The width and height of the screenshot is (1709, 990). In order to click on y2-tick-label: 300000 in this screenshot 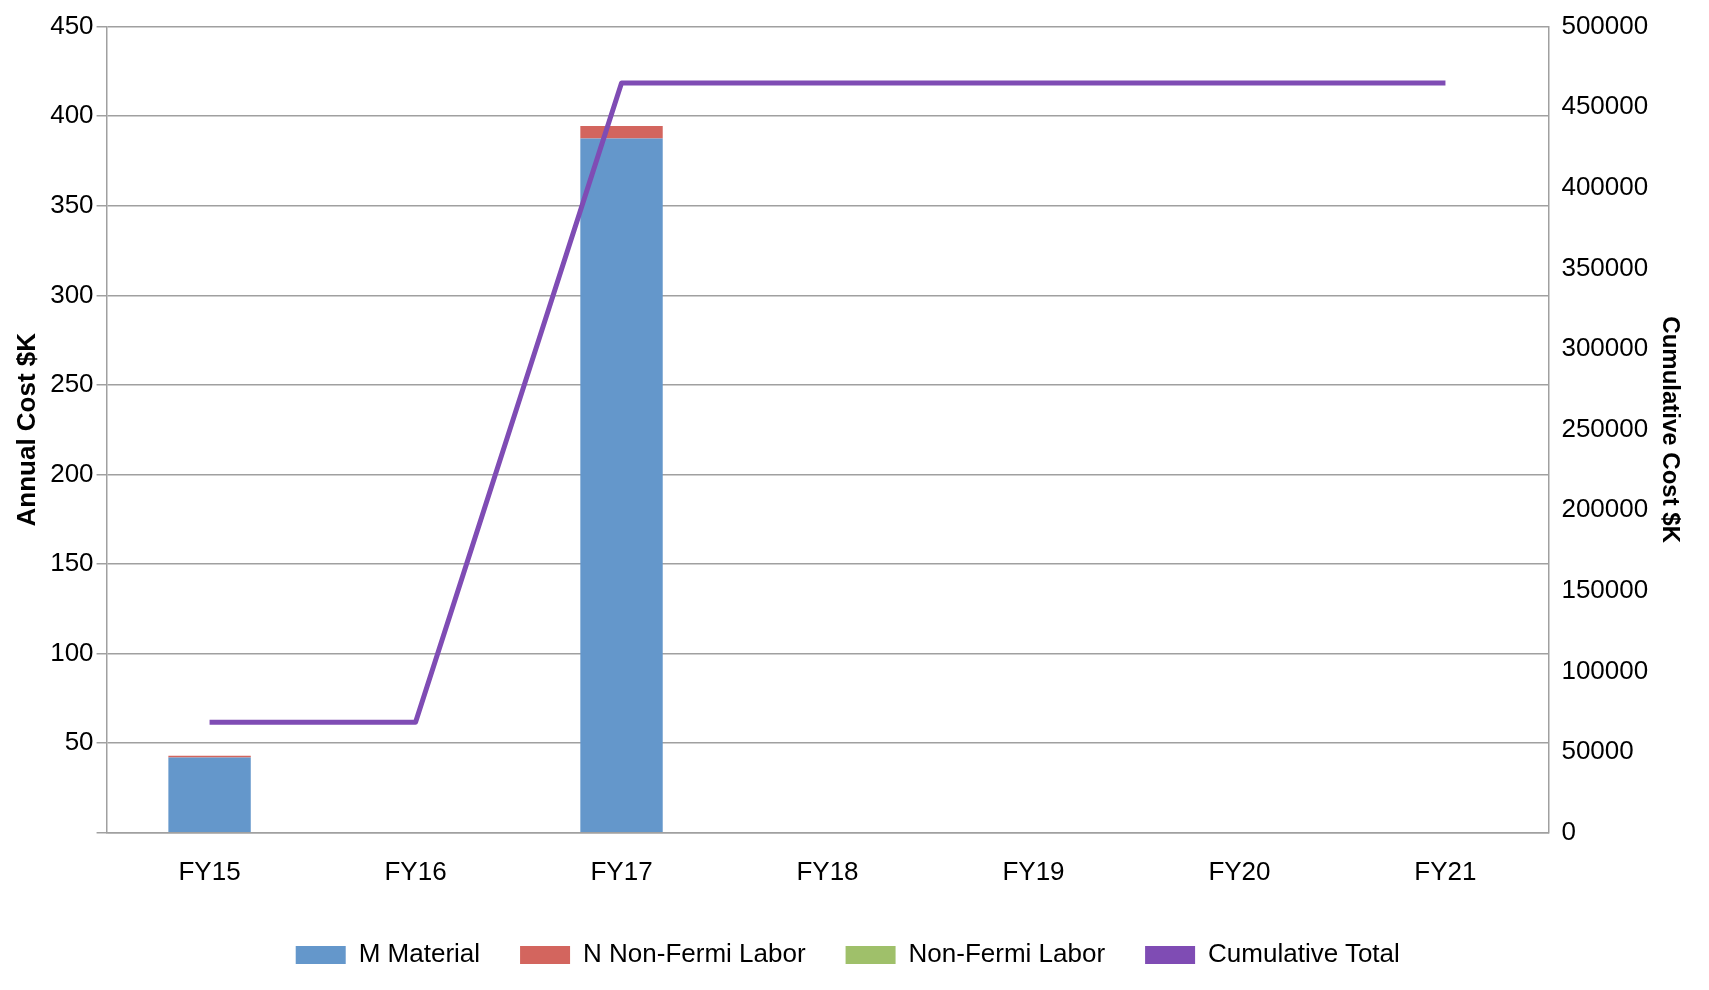, I will do `click(1605, 347)`.